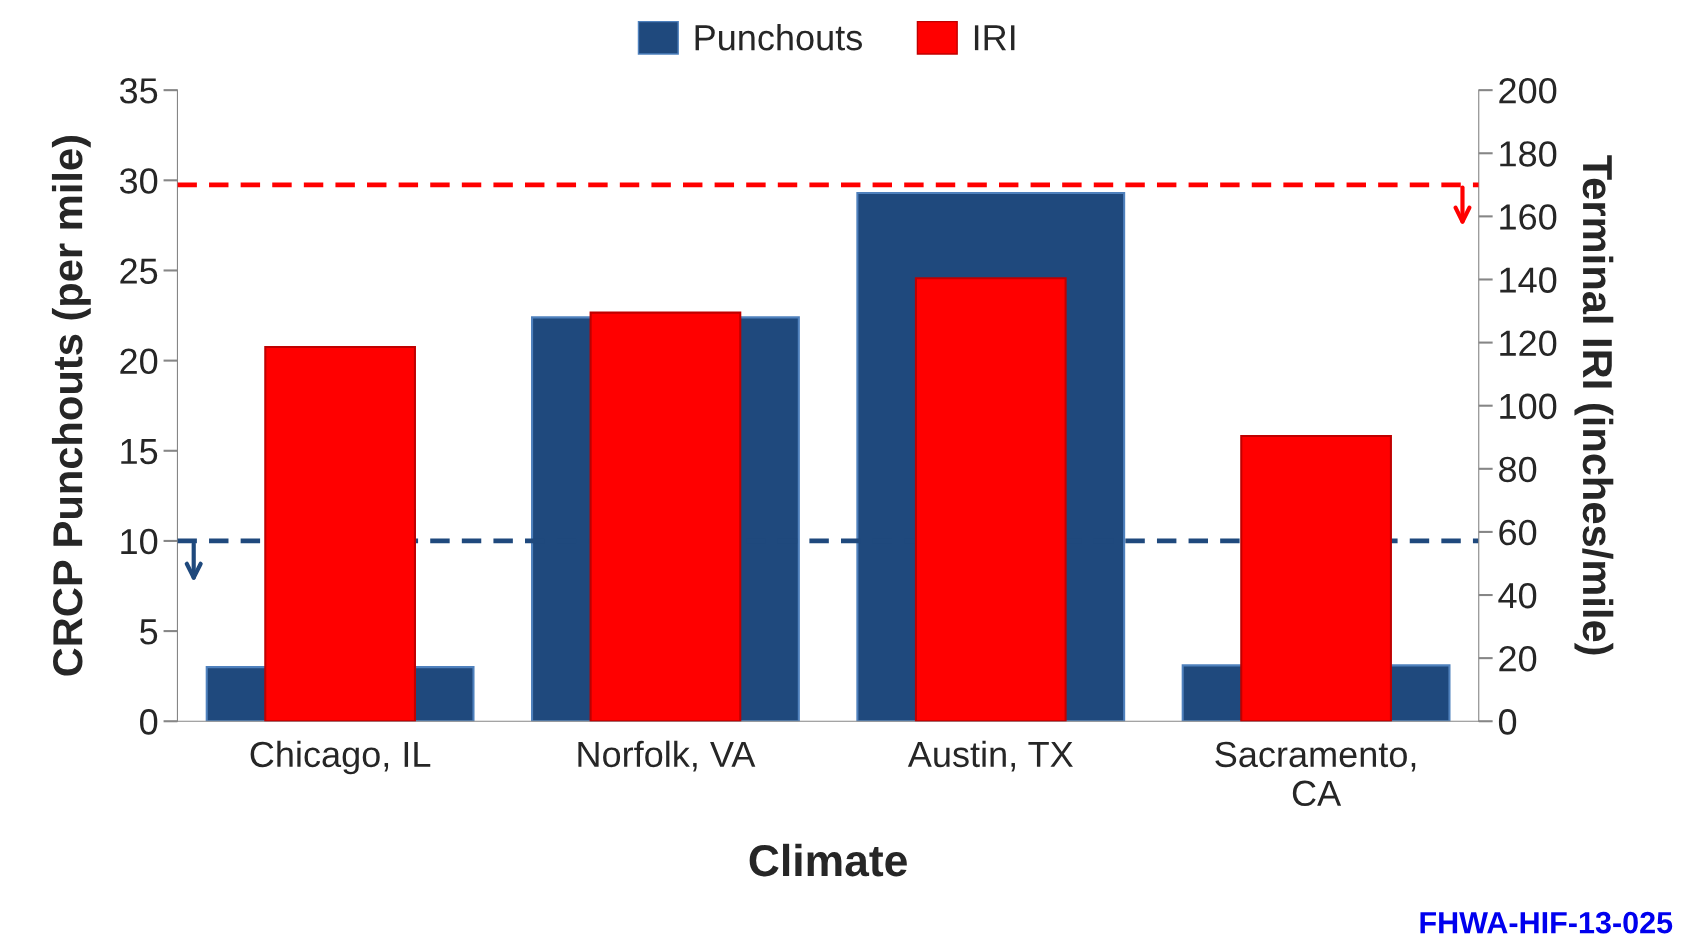 This screenshot has height=949, width=1690. I want to click on y-tick-label: 35, so click(138, 91).